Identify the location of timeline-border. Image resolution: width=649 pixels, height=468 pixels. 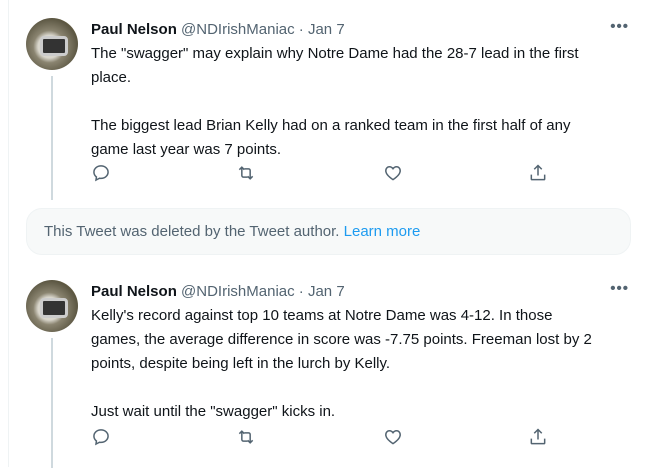
(8, 233).